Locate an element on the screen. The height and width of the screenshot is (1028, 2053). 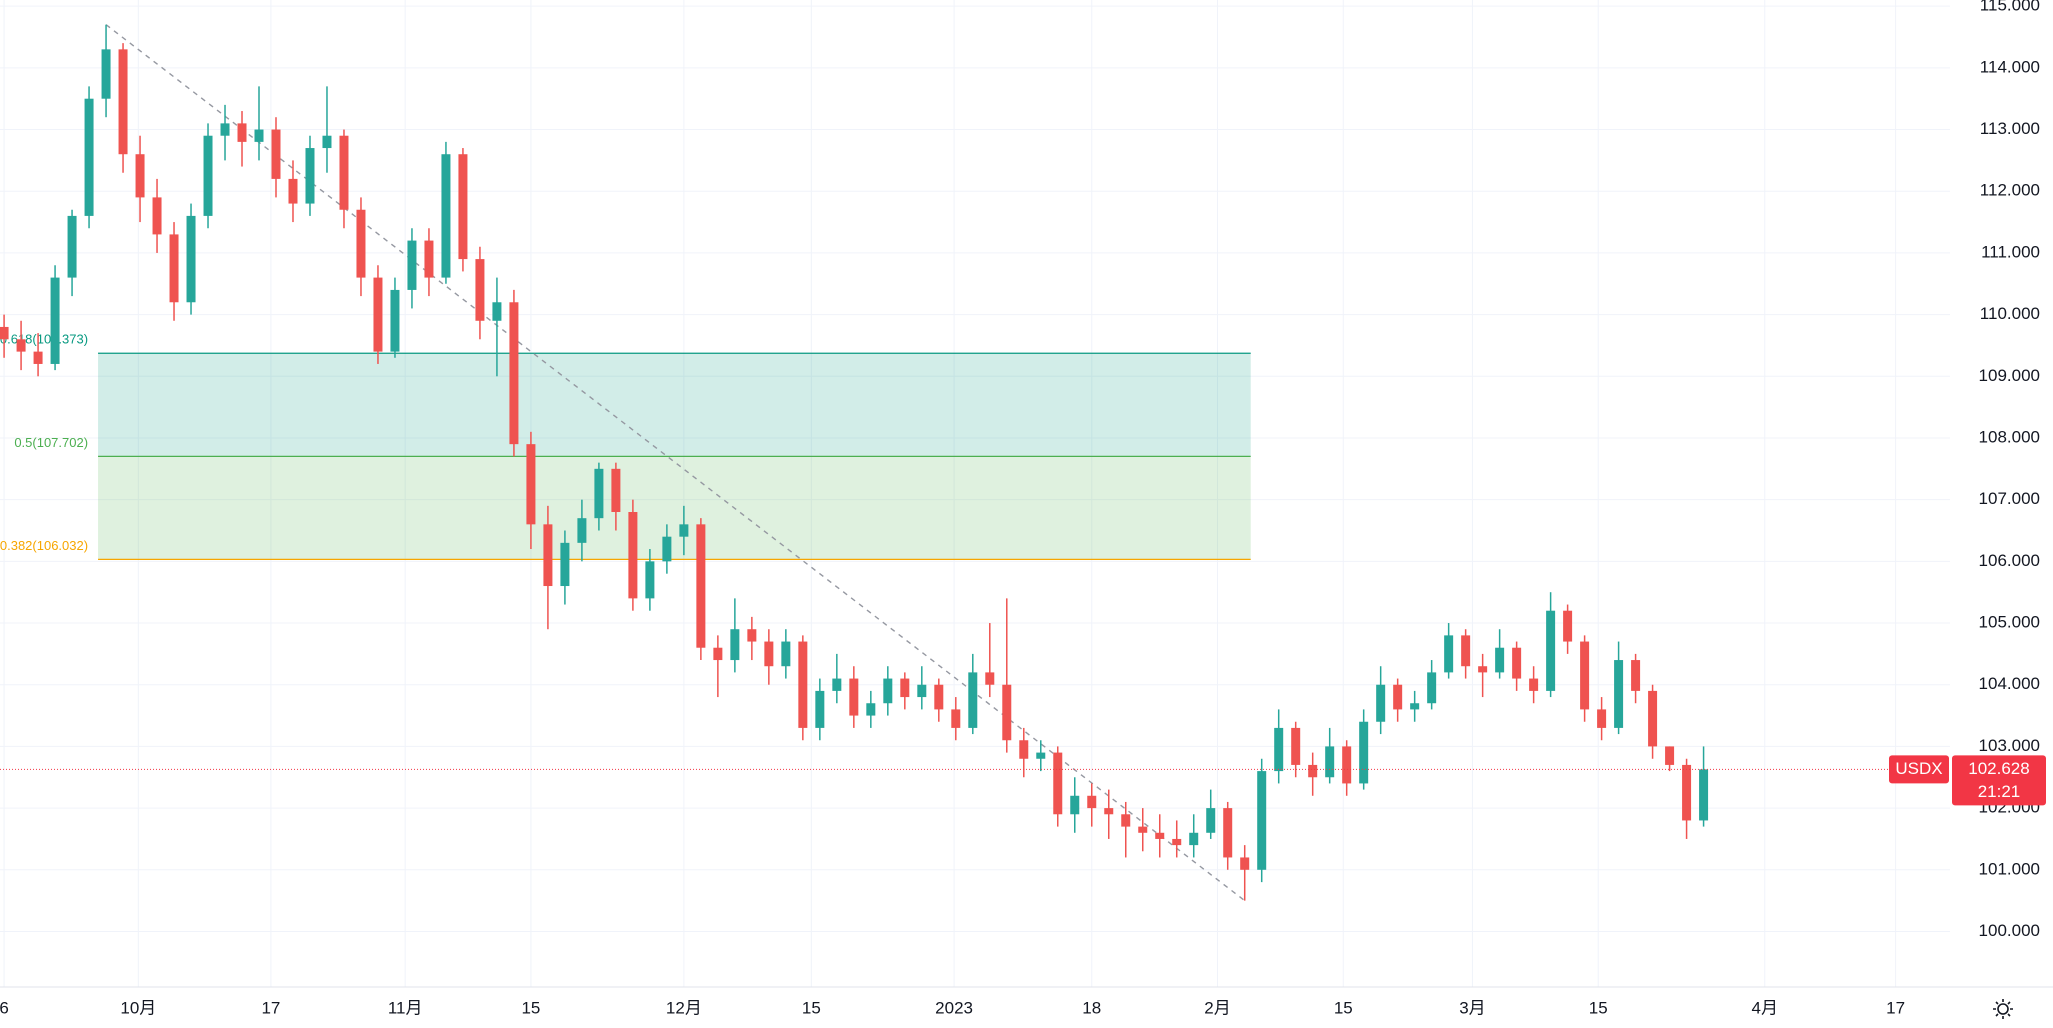
symbol-label: USDX is located at coordinates (1918, 768).